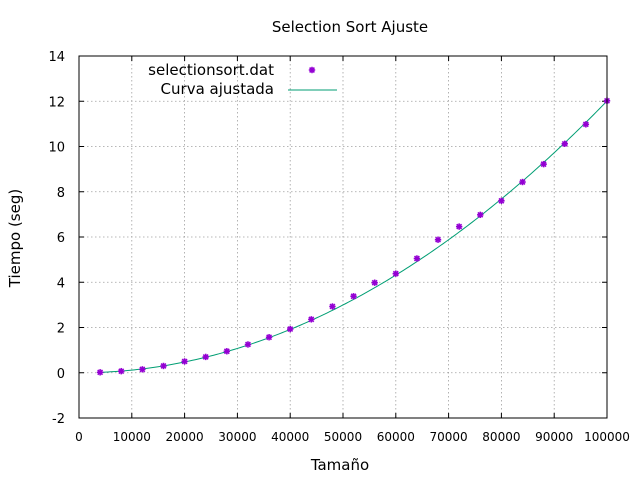  What do you see at coordinates (185, 437) in the screenshot?
I see `x-tick-label: 20000` at bounding box center [185, 437].